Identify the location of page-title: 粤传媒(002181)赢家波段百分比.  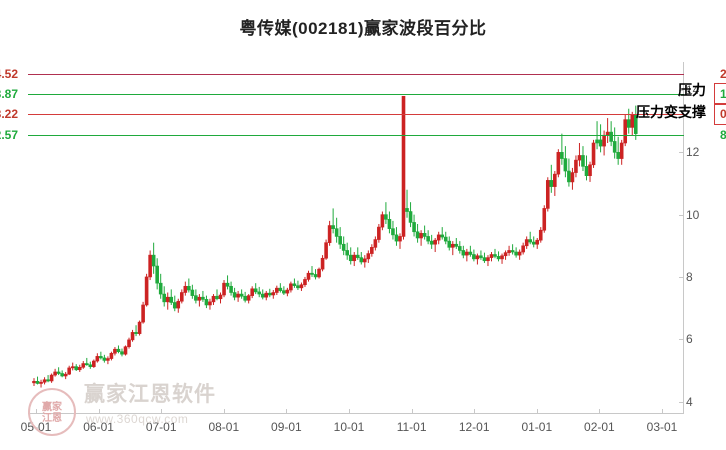
(363, 28).